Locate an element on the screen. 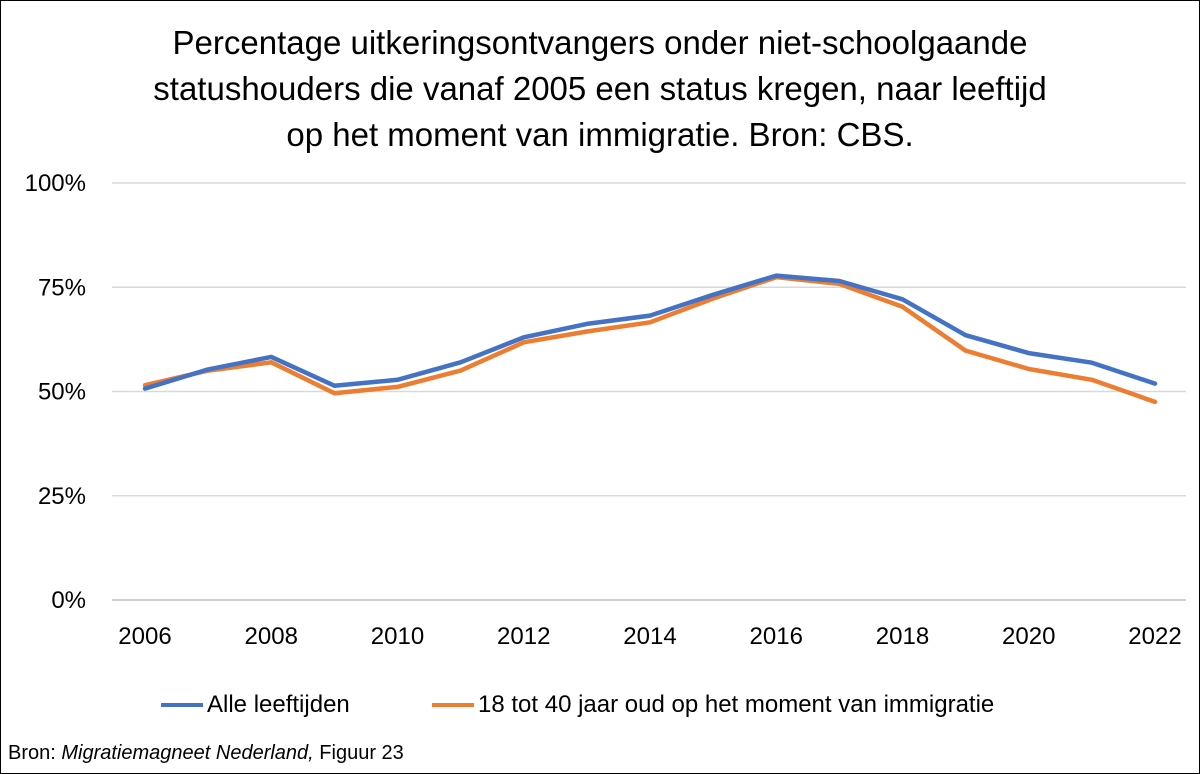 This screenshot has height=774, width=1200. y-tick-label-25pct: 25% is located at coordinates (62, 496).